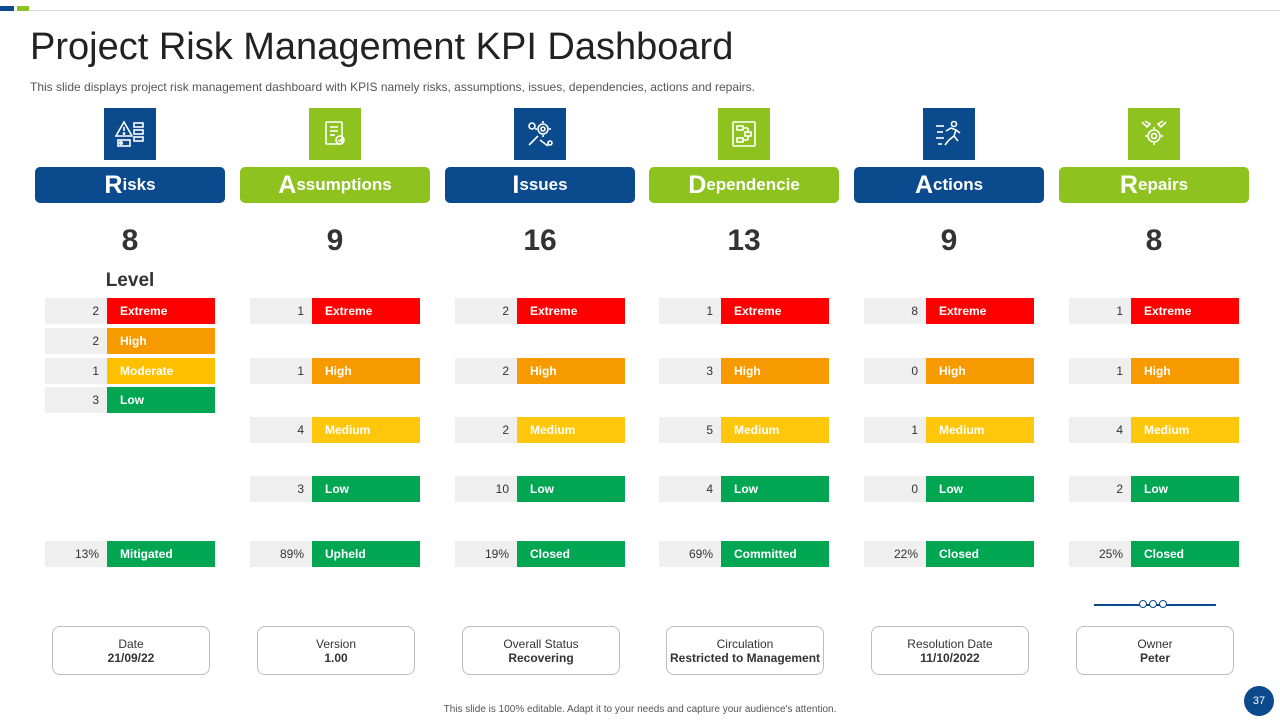 Image resolution: width=1280 pixels, height=720 pixels. Describe the element at coordinates (130, 280) in the screenshot. I see `level-label: Level` at that location.